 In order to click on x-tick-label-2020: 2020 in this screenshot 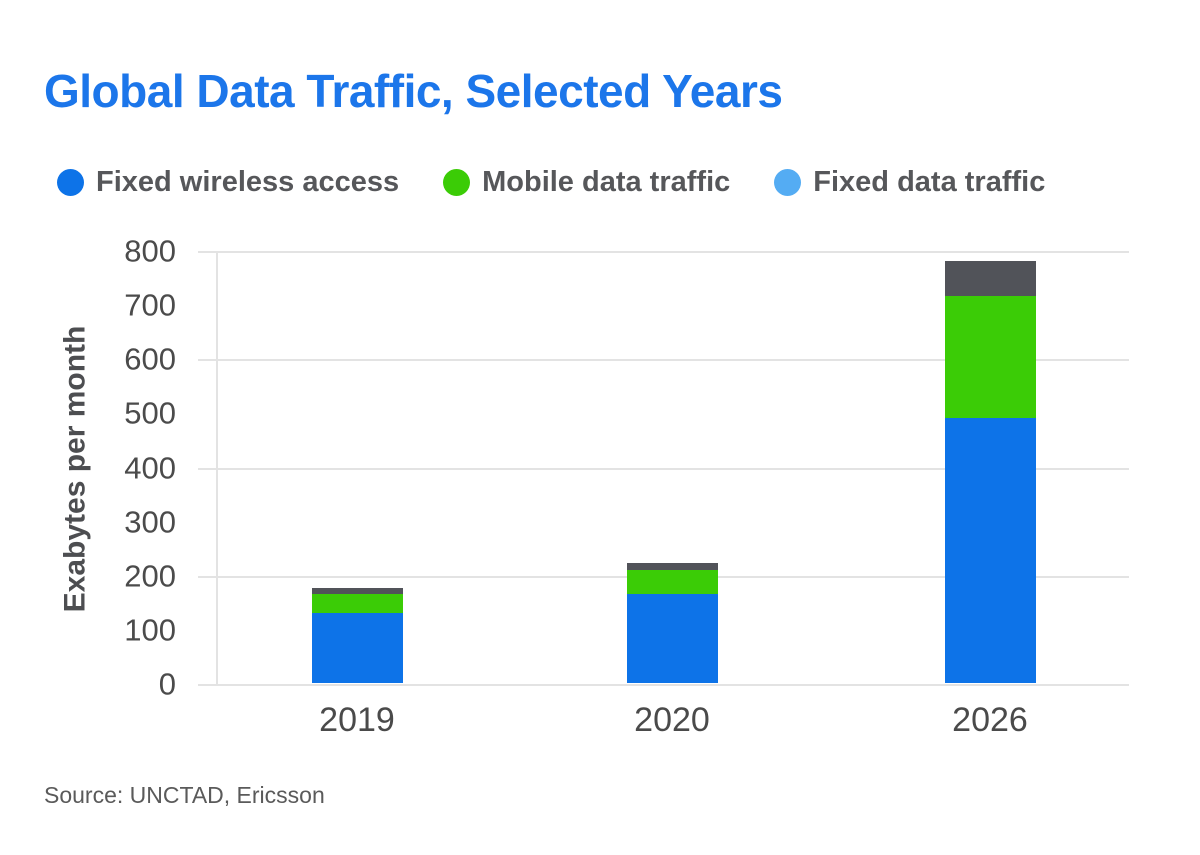, I will do `click(672, 720)`.